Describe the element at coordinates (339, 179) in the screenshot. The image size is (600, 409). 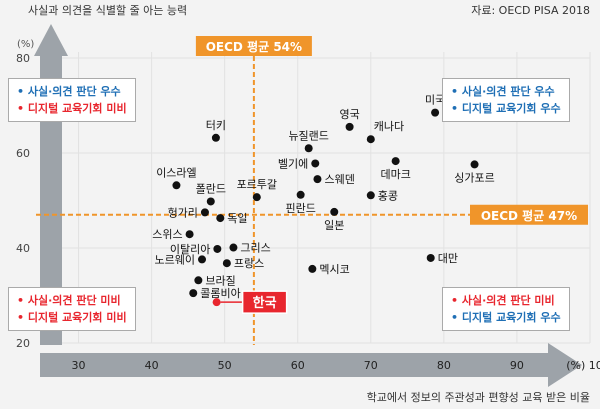
I see `data-label: 스웨덴` at that location.